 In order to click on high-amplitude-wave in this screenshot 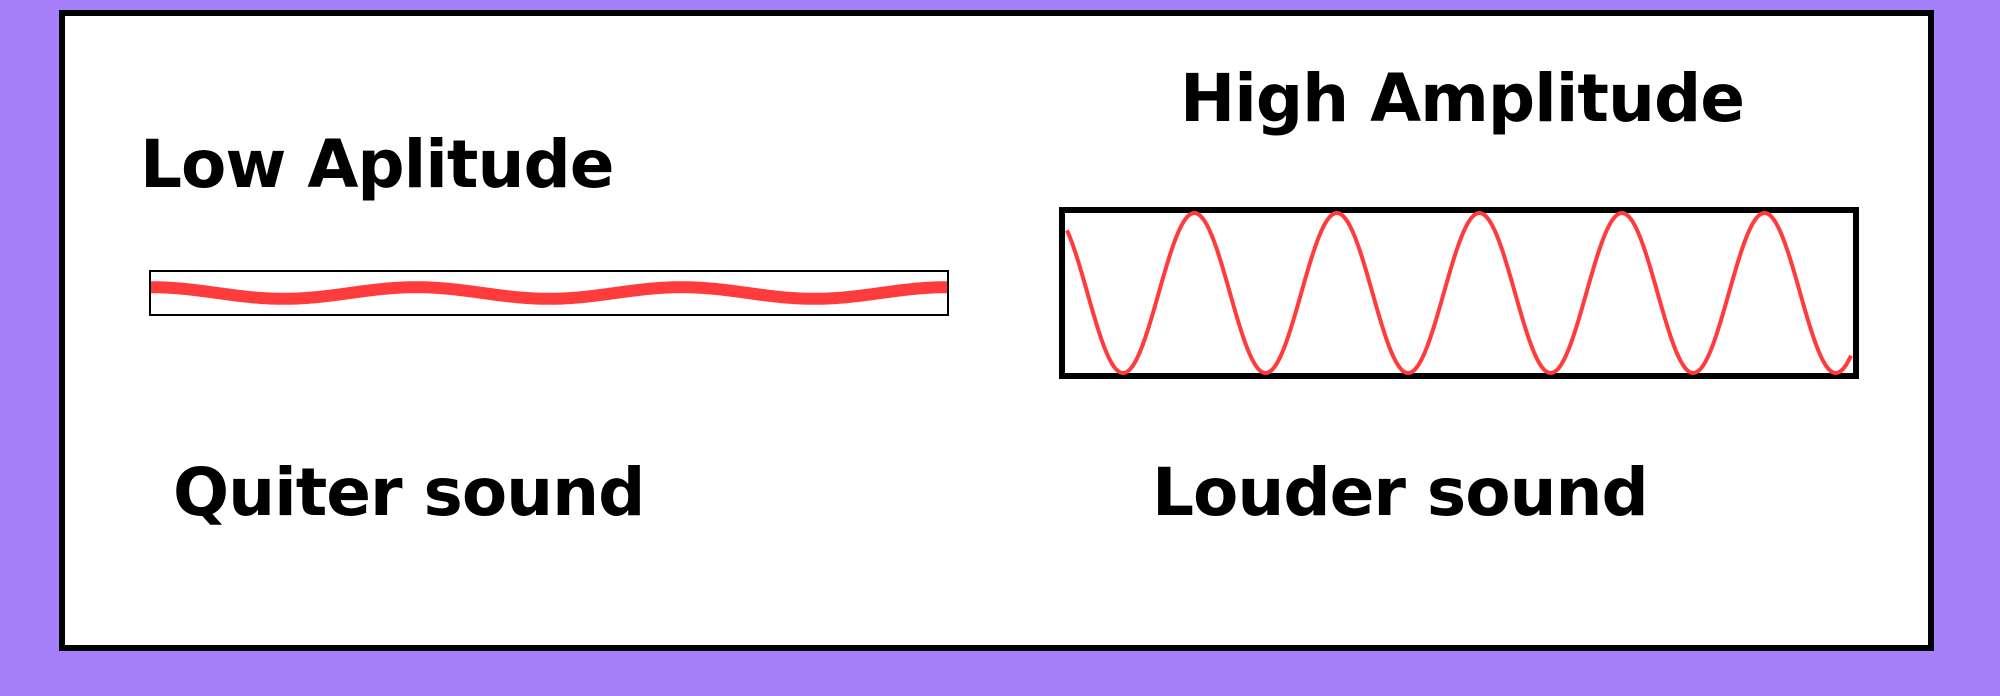, I will do `click(1459, 293)`.